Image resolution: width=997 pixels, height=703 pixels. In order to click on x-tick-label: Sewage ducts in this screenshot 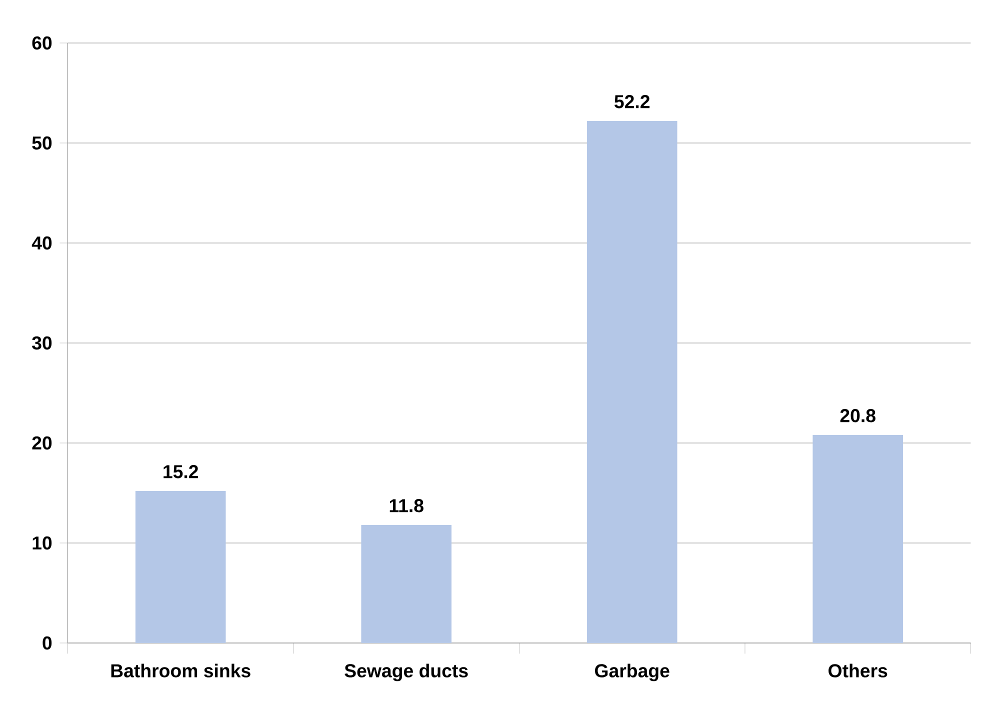, I will do `click(406, 673)`.